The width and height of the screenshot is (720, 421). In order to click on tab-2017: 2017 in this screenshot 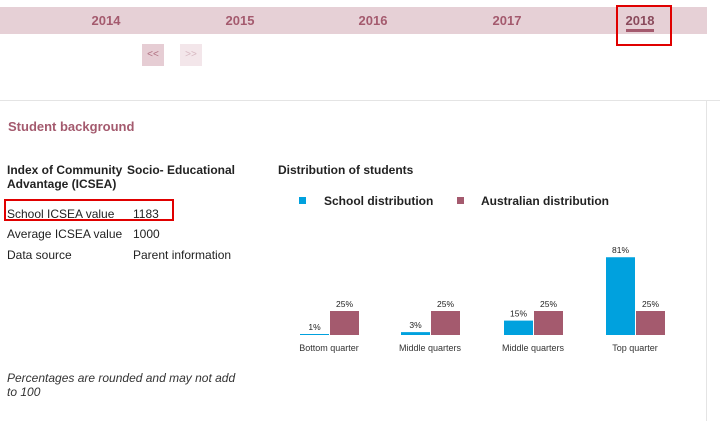, I will do `click(507, 20)`.